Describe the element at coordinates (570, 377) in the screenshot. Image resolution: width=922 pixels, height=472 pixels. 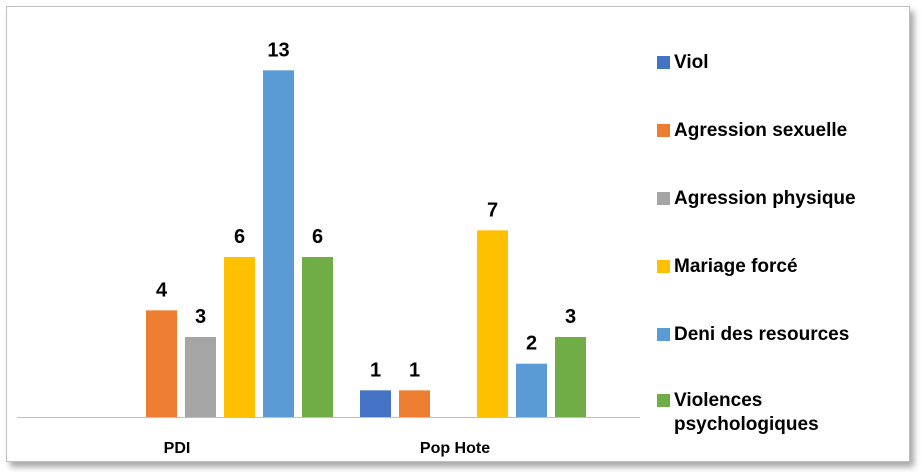
I see `bar-violences-psychologiques-pop-hote` at that location.